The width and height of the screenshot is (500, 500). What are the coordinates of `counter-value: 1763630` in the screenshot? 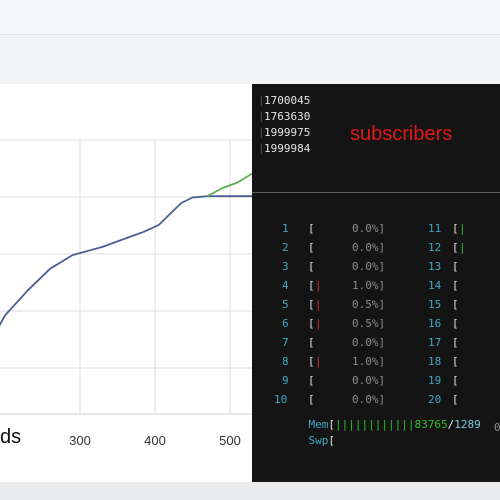 It's located at (287, 116).